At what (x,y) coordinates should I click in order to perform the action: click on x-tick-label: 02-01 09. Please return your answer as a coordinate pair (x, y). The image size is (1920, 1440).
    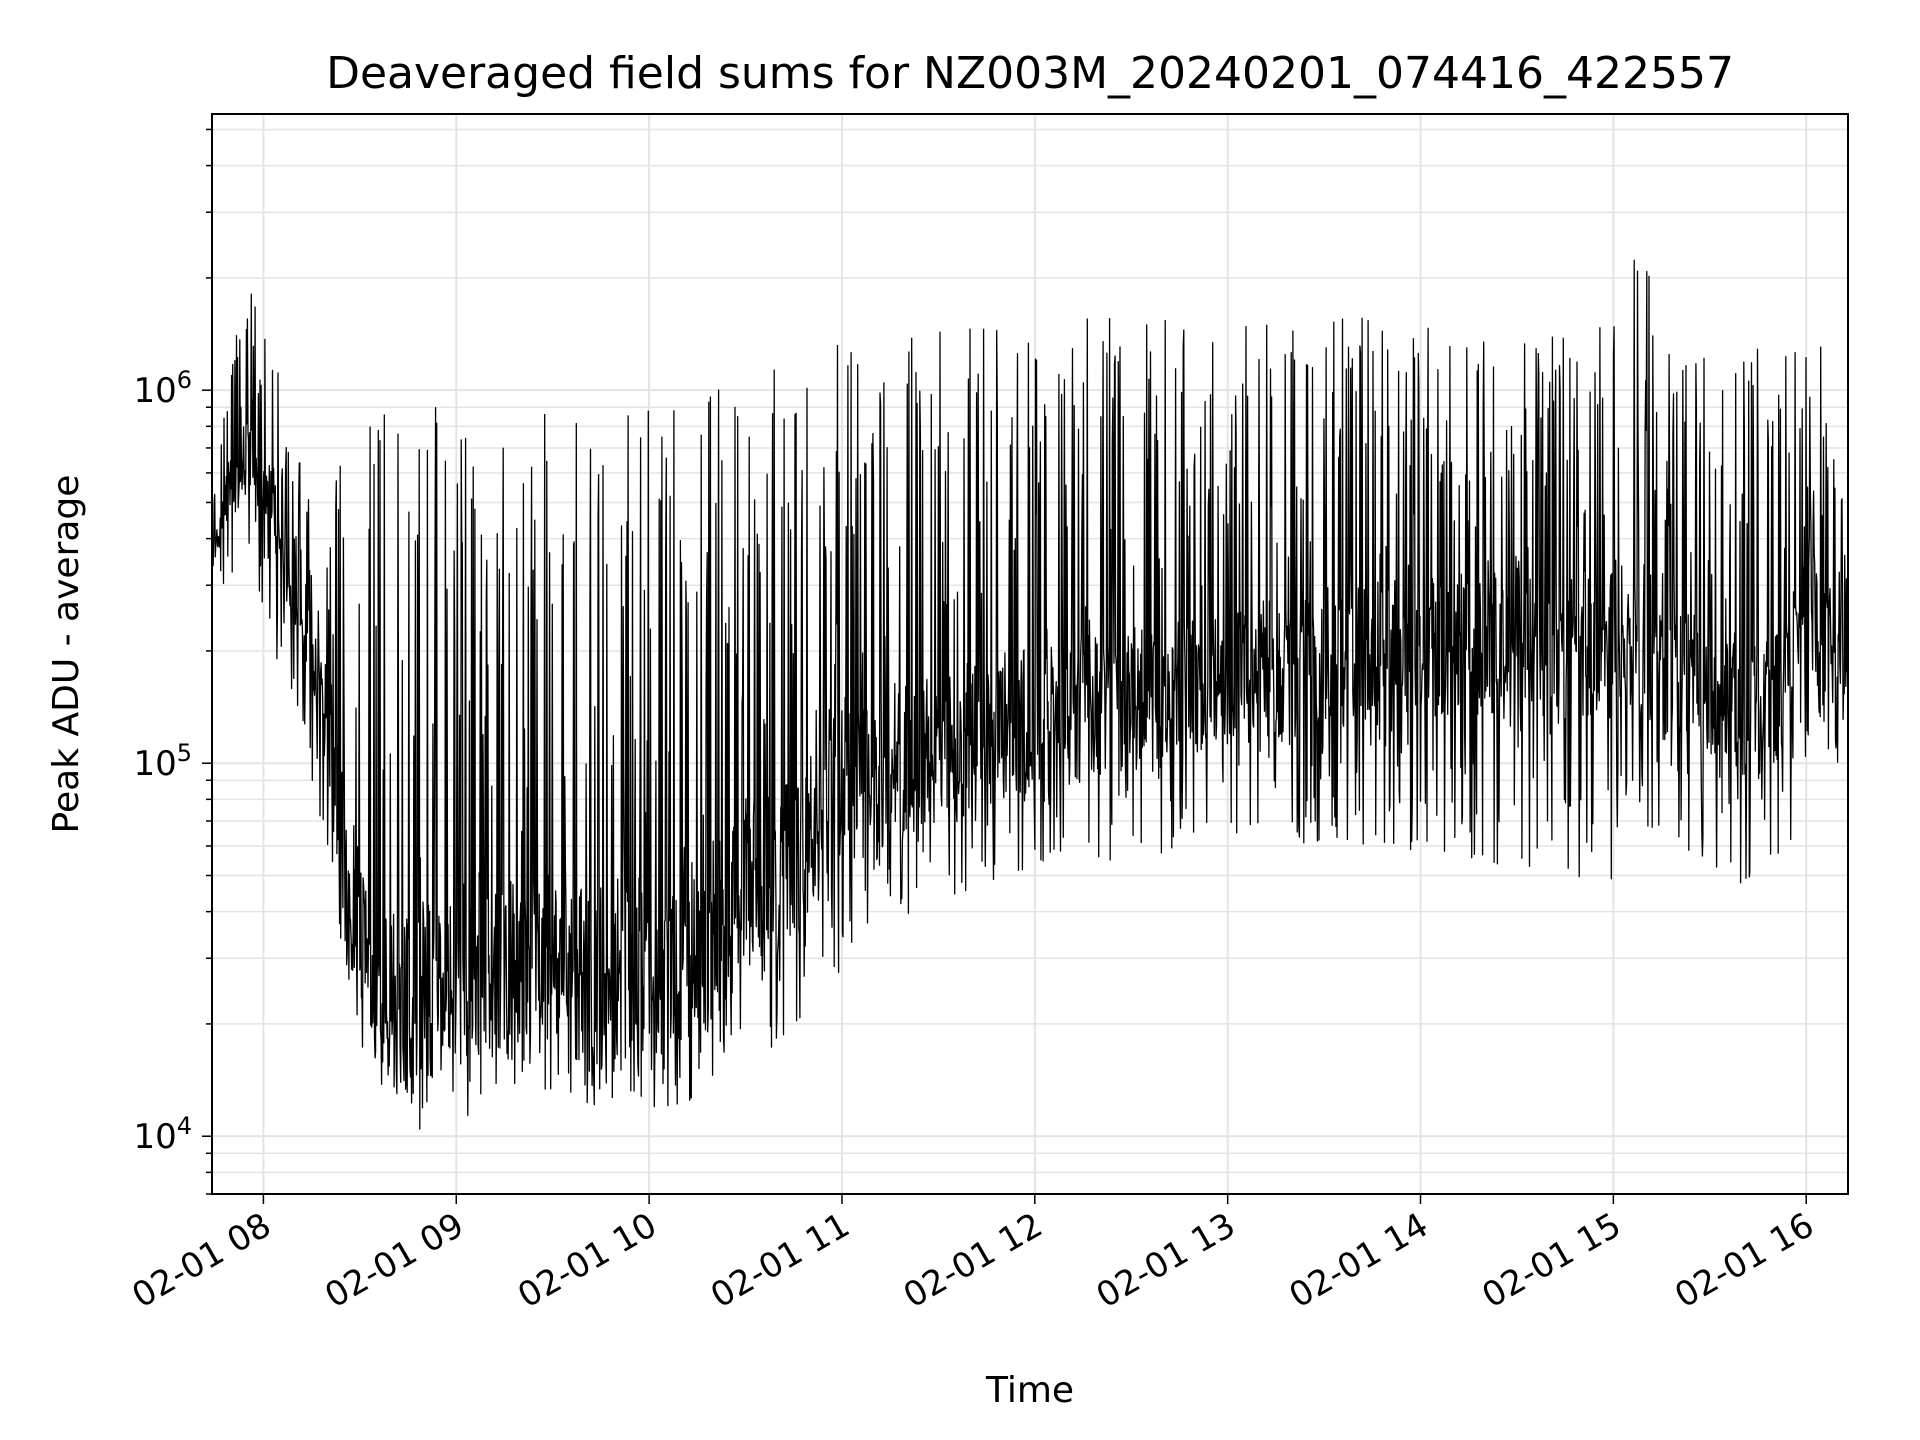
    Looking at the image, I should click on (394, 1260).